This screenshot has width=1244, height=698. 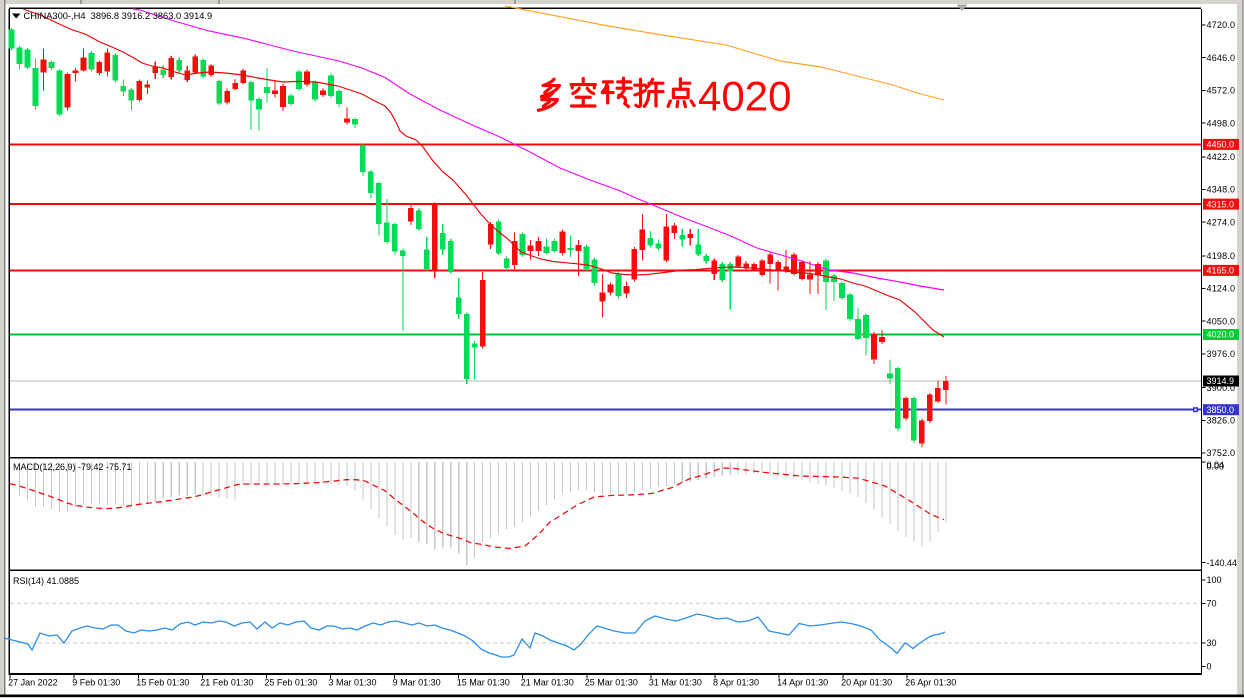 What do you see at coordinates (1221, 388) in the screenshot?
I see `svg-text: 3900.0` at bounding box center [1221, 388].